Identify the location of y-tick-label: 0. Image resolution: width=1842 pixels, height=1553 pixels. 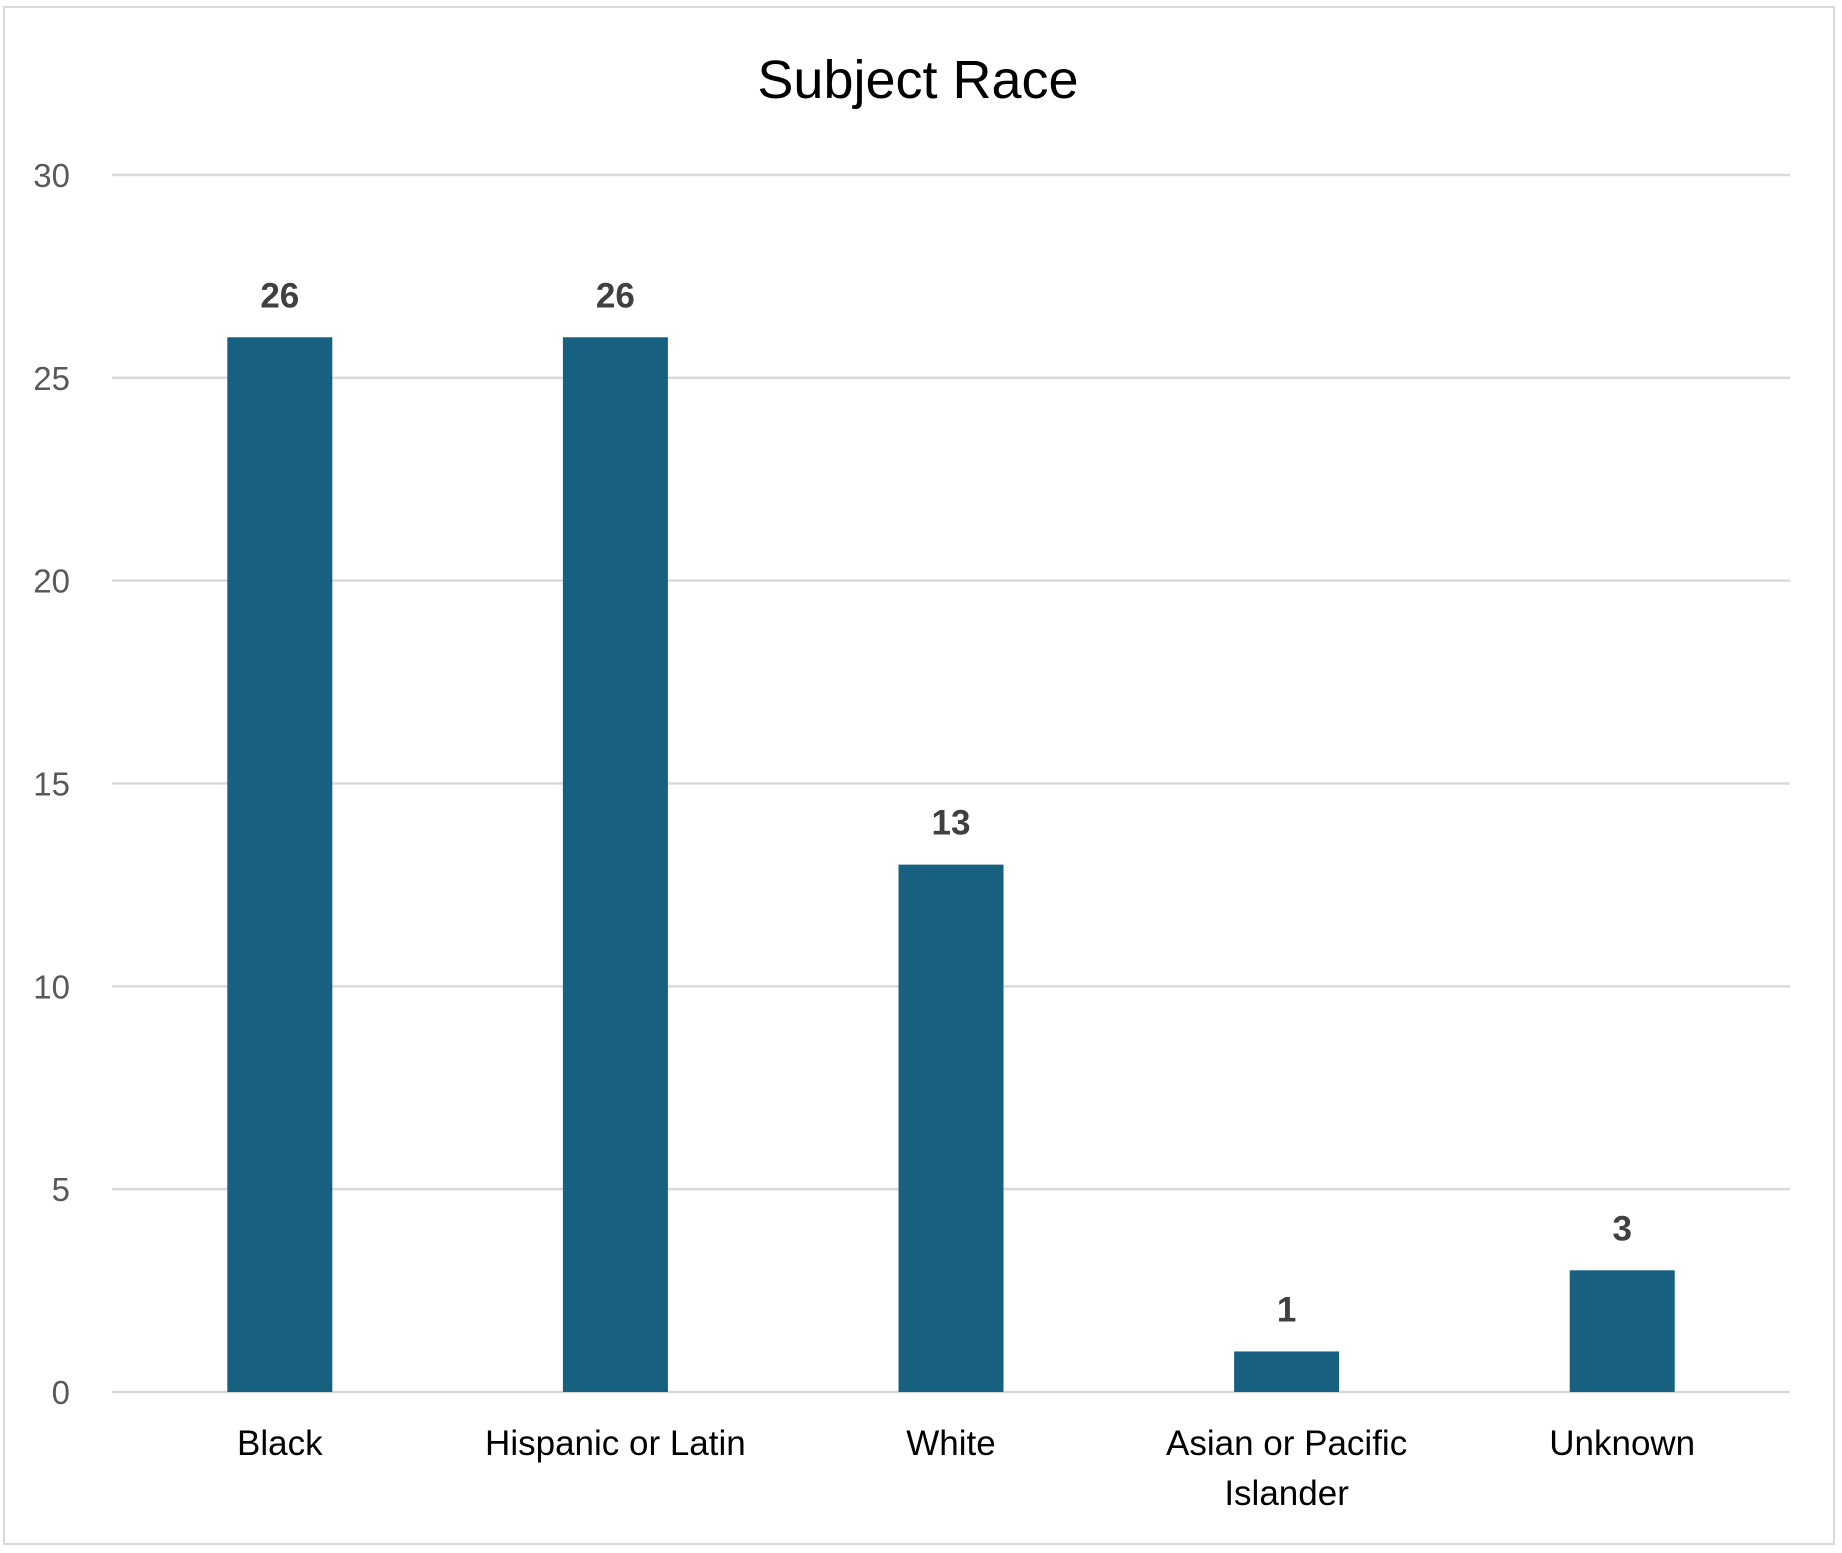
(61, 1392).